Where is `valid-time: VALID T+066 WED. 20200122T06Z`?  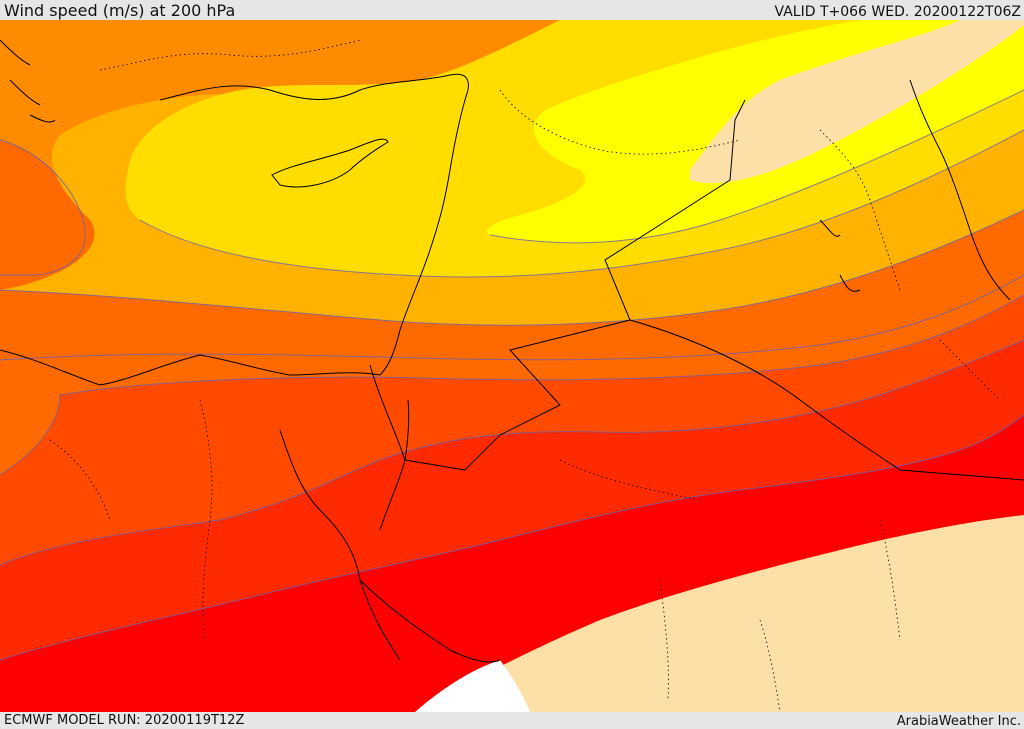 valid-time: VALID T+066 WED. 20200122T06Z is located at coordinates (897, 12).